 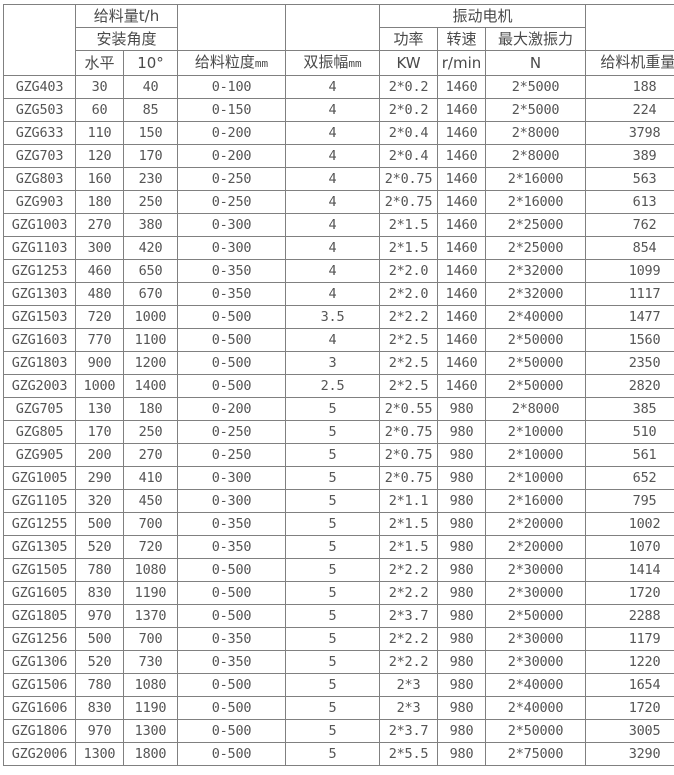 What do you see at coordinates (39, 363) in the screenshot?
I see `cell-model: GZG1803` at bounding box center [39, 363].